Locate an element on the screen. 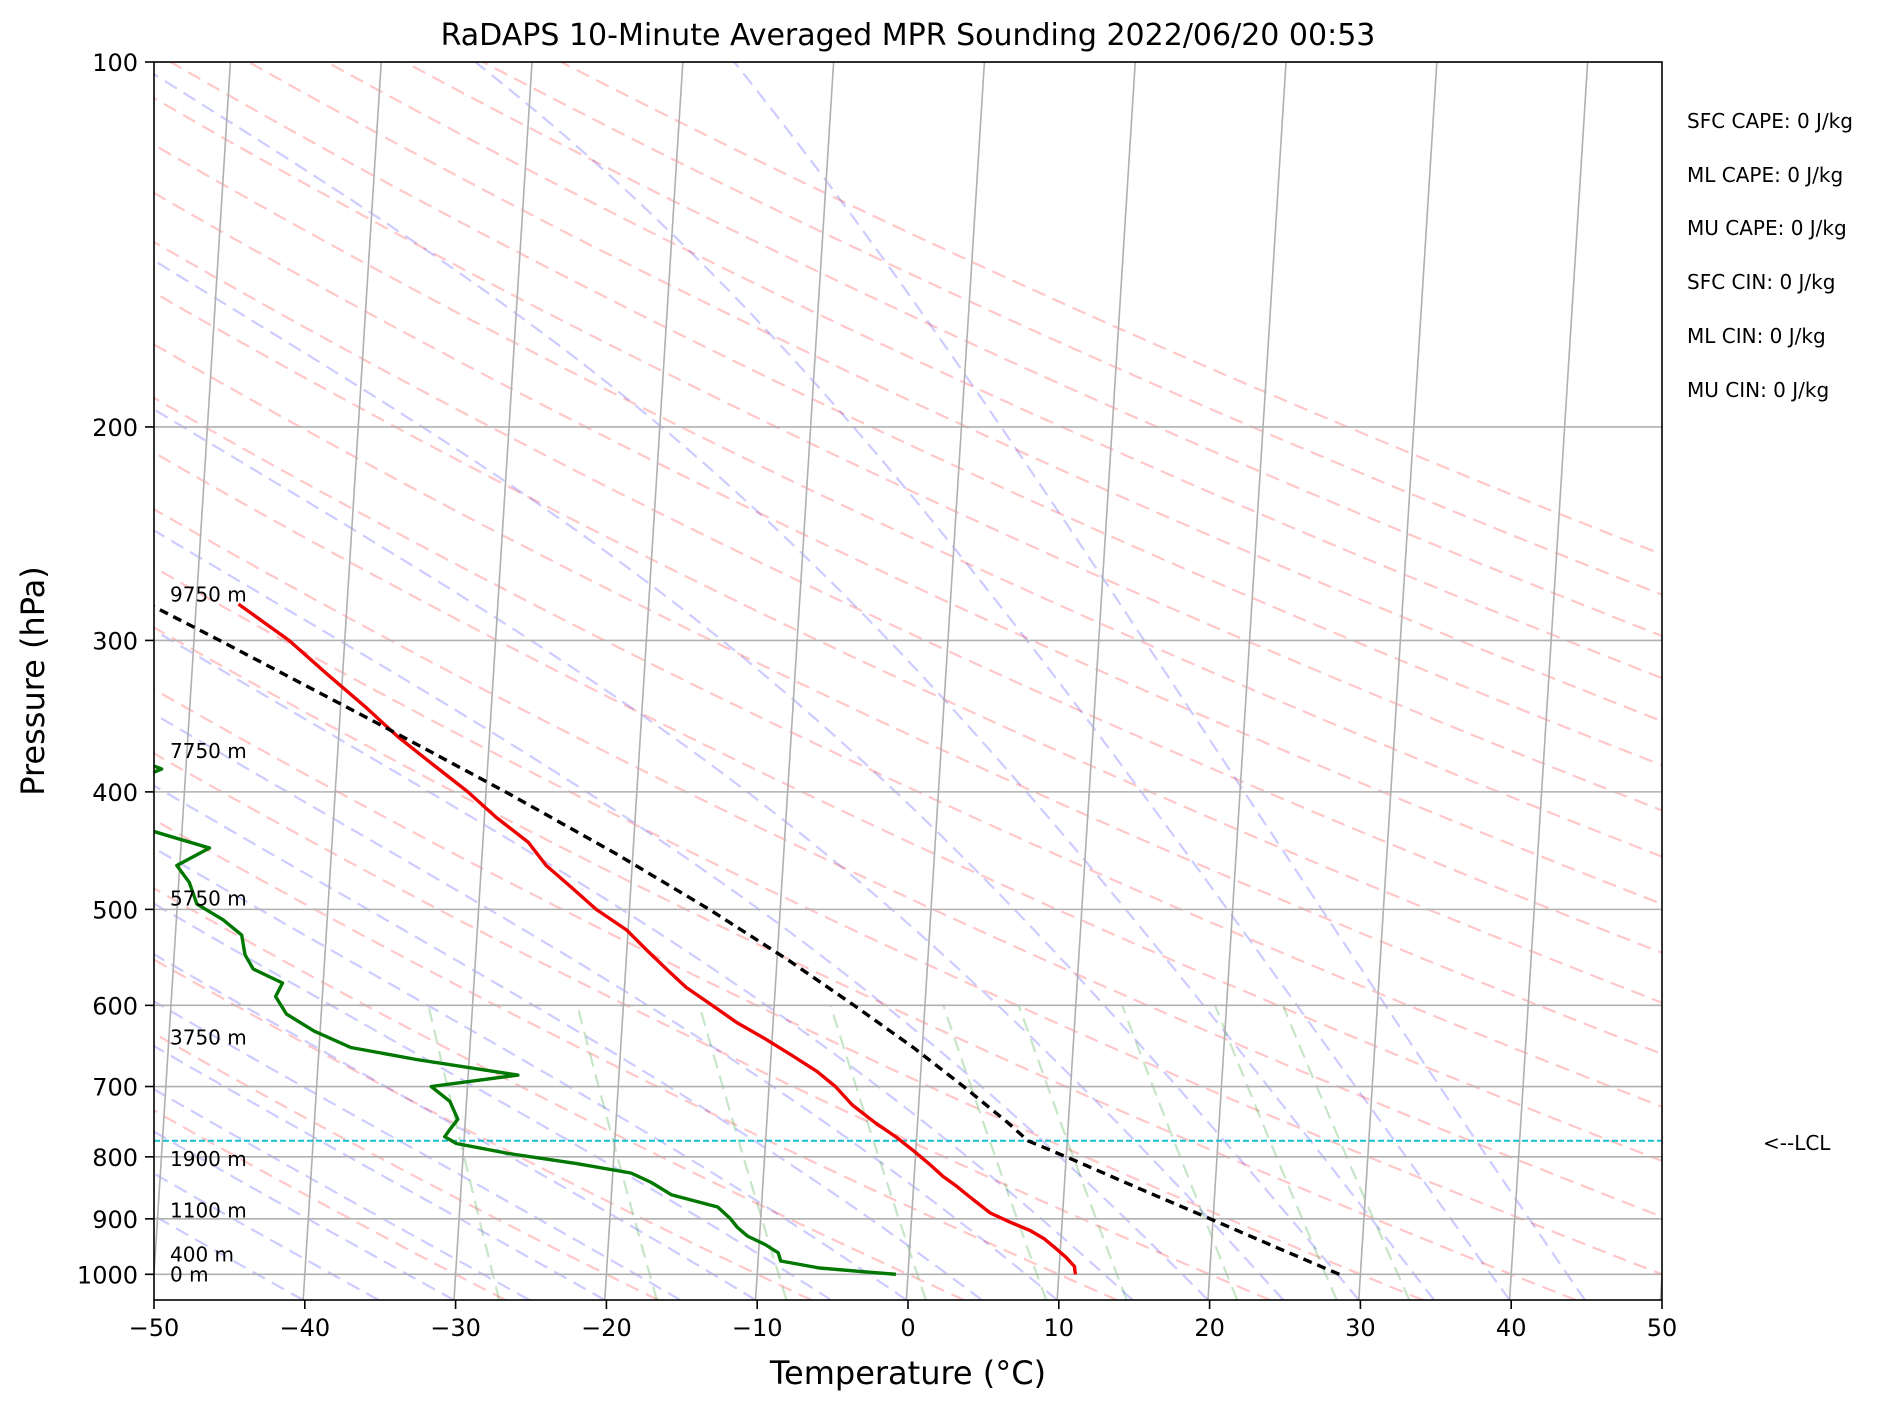  x-tick-label: 40 is located at coordinates (1511, 1328).